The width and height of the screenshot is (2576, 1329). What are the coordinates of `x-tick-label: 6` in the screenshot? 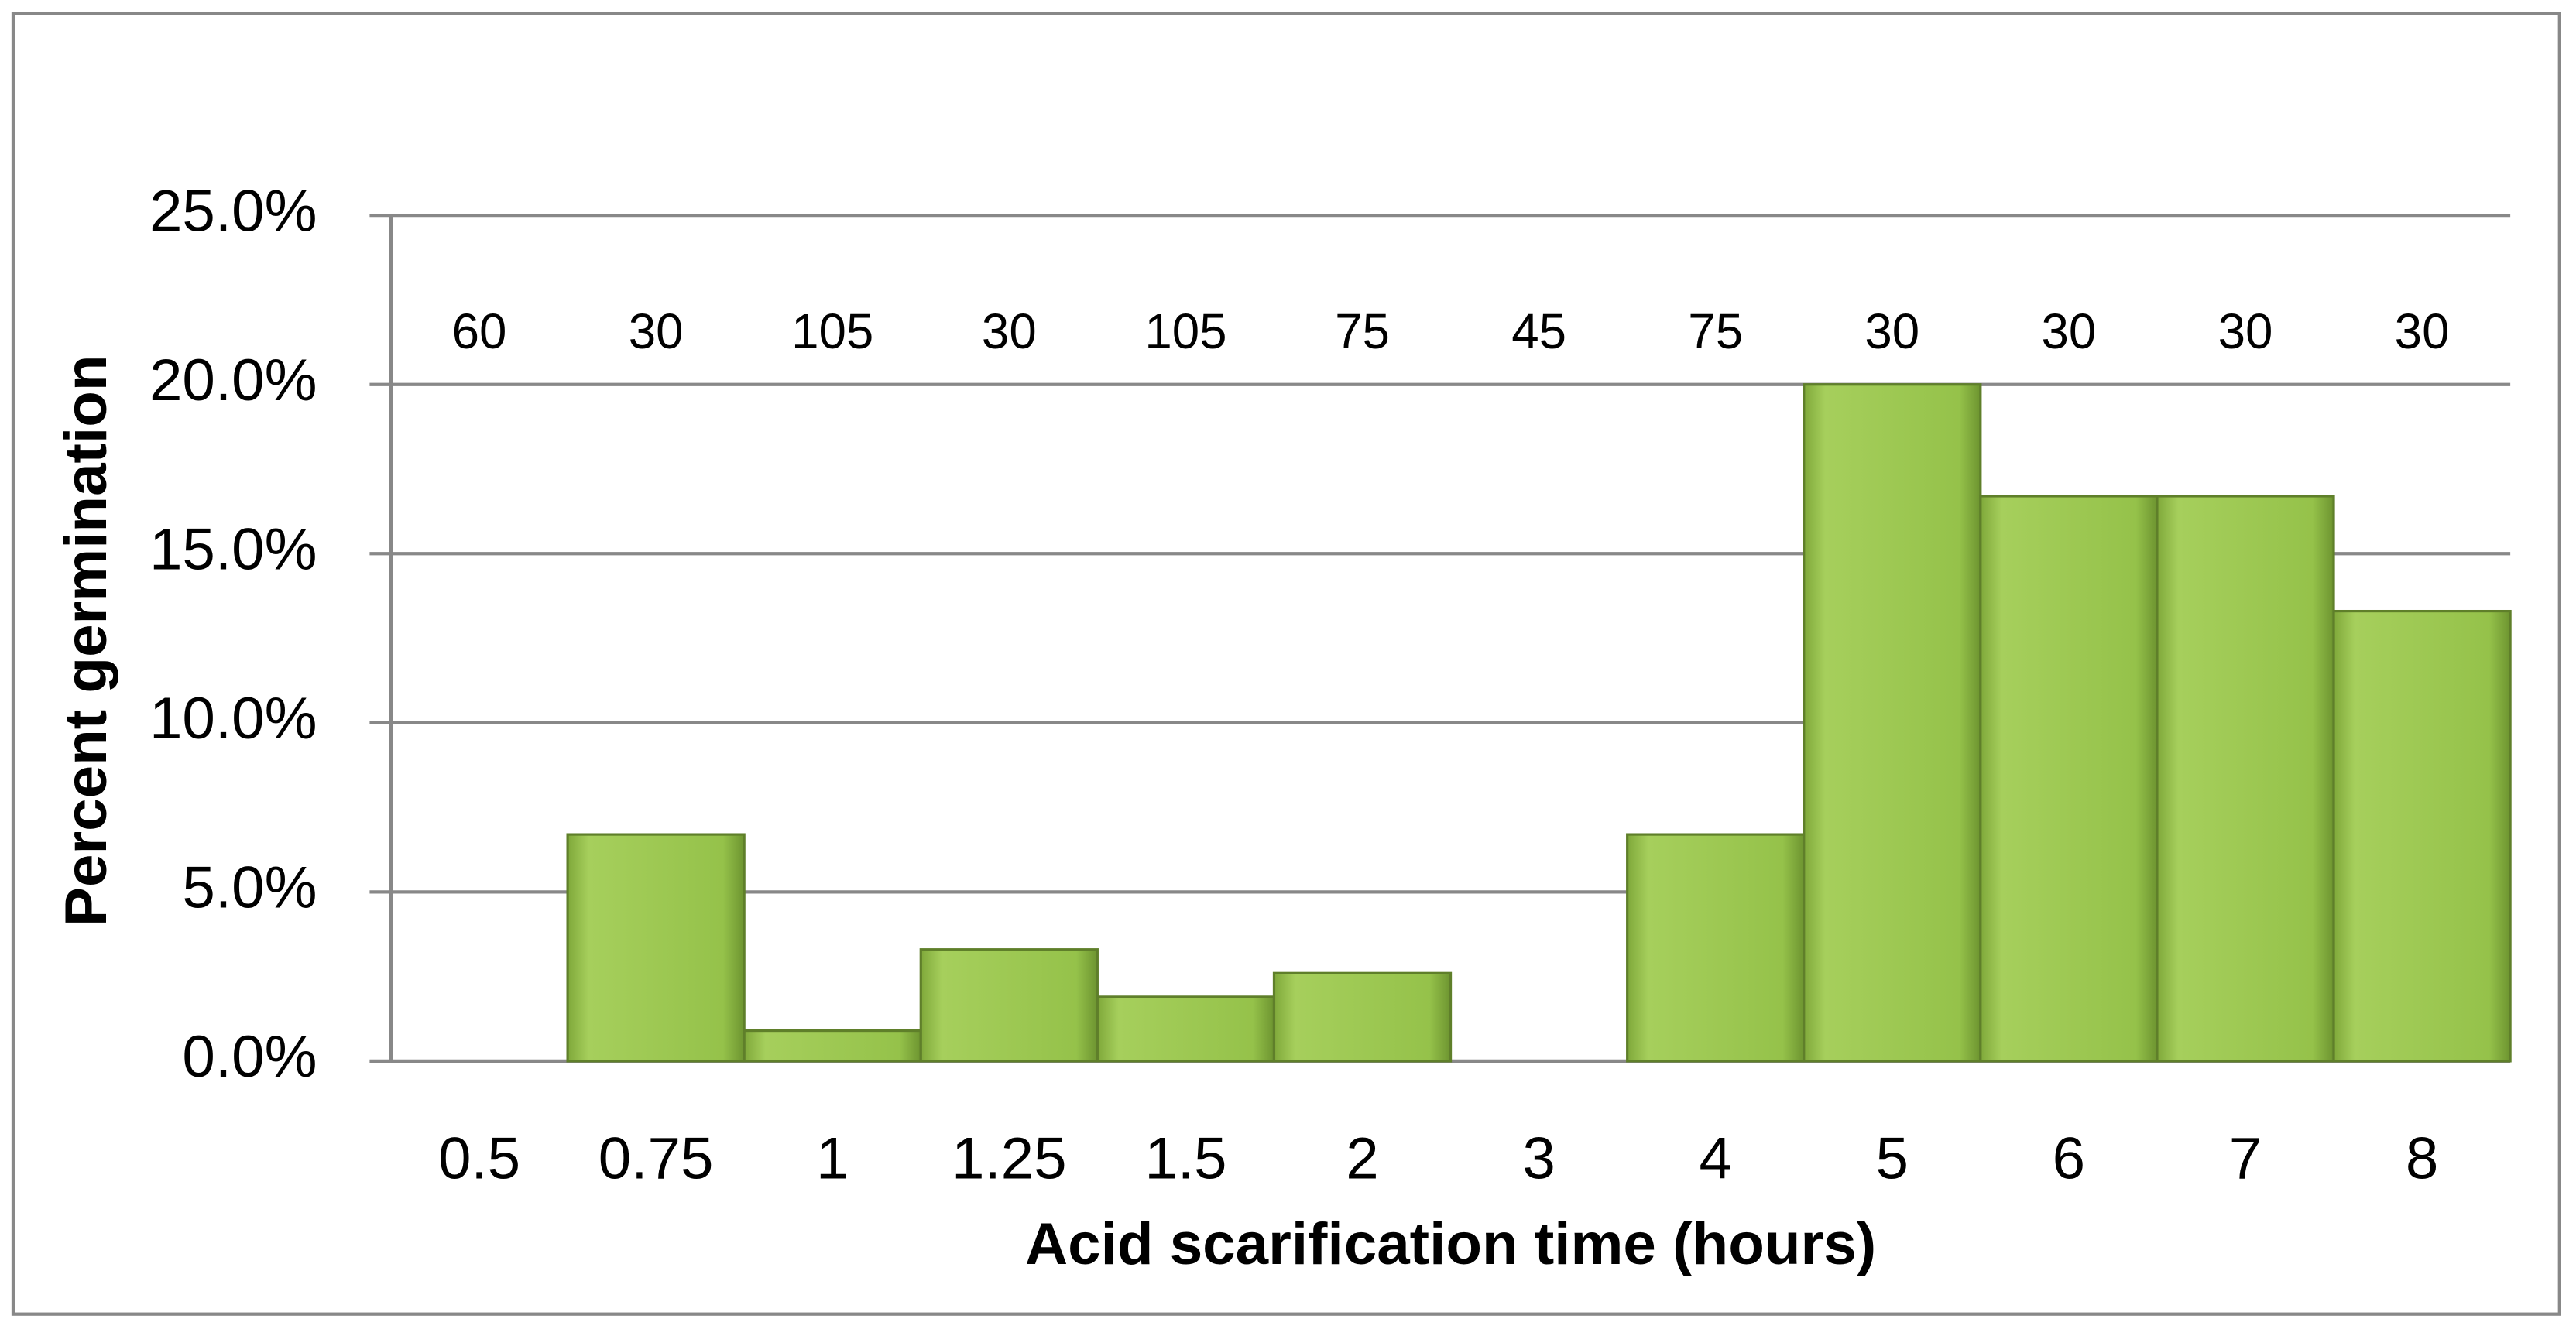 It's located at (2069, 1159).